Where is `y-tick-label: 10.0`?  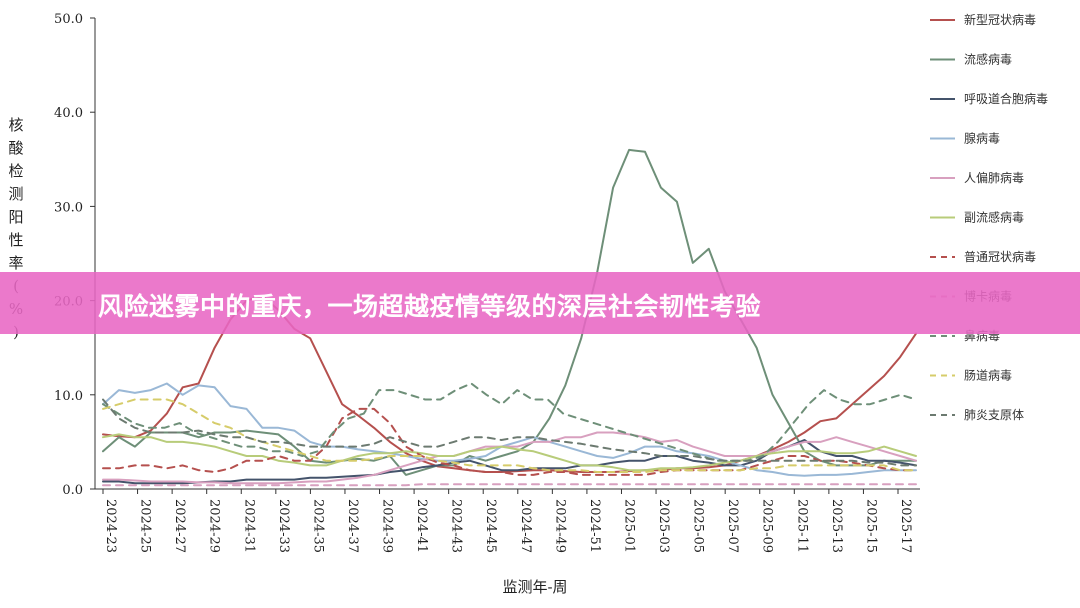 y-tick-label: 10.0 is located at coordinates (68, 396).